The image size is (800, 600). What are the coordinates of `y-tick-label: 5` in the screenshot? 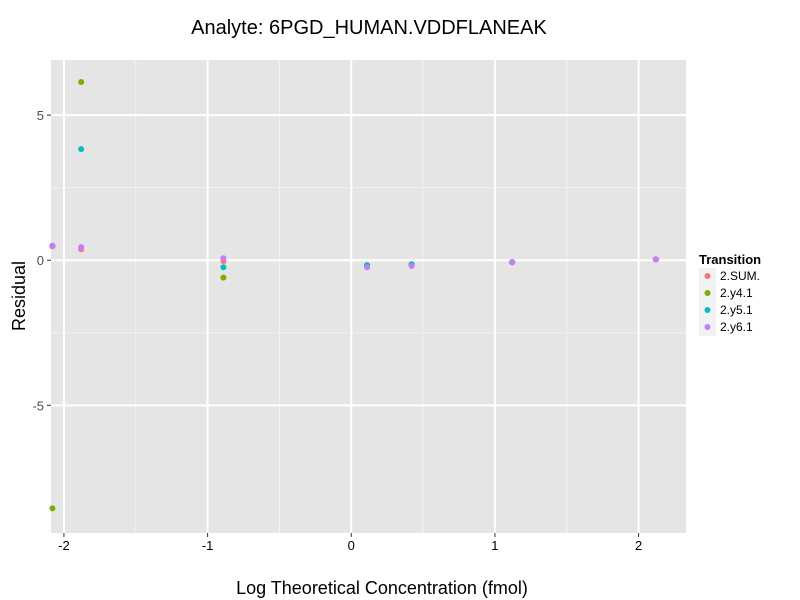 It's located at (40, 115).